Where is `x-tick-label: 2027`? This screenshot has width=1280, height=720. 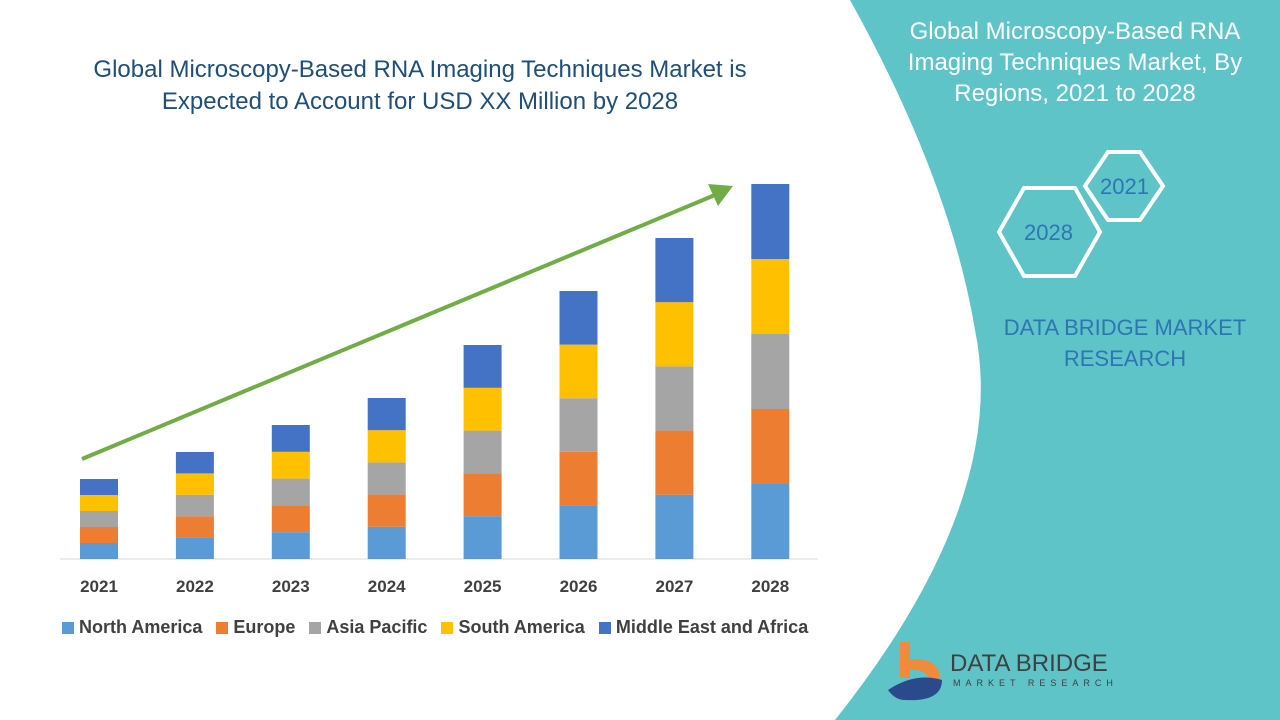
x-tick-label: 2027 is located at coordinates (674, 586).